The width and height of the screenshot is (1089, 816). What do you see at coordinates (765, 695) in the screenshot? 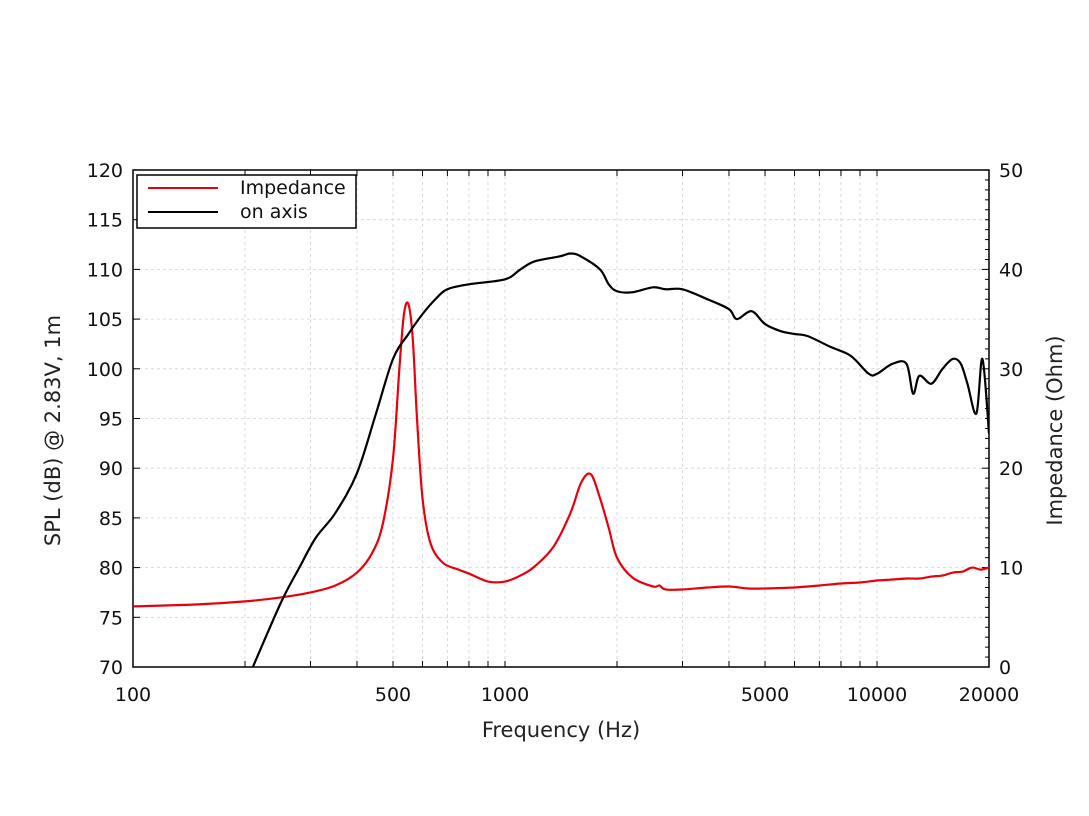
I see `x-tick-label: 5000` at bounding box center [765, 695].